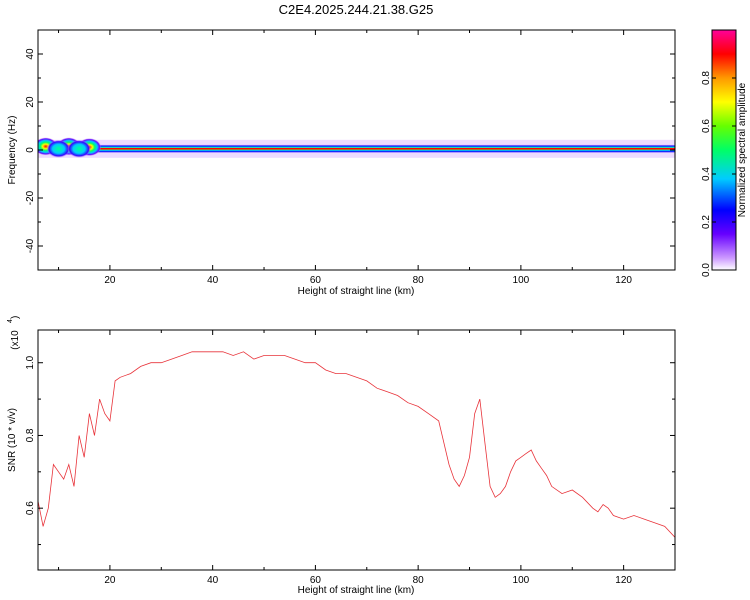  Describe the element at coordinates (356, 9) in the screenshot. I see `chart-title: C2E4.2025.244.21.38.G25` at that location.